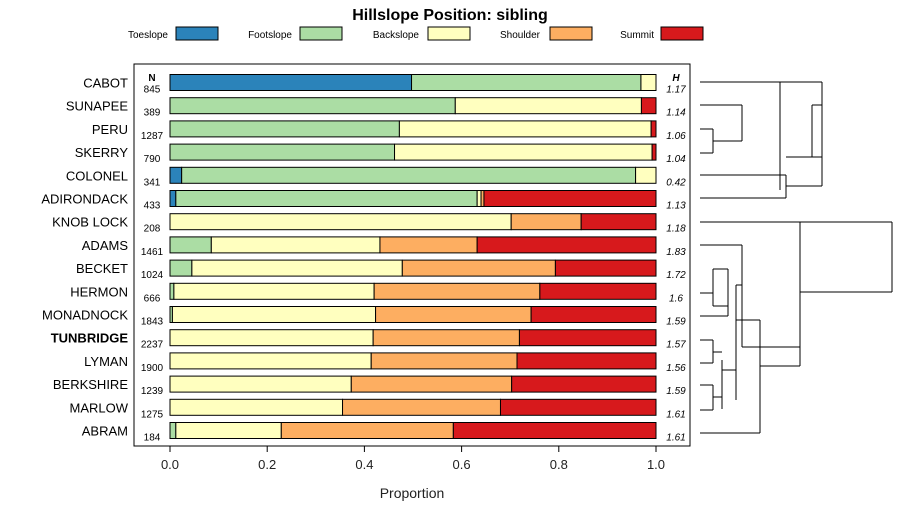 The image size is (900, 525). Describe the element at coordinates (102, 152) in the screenshot. I see `category-label-3: SKERRY` at that location.